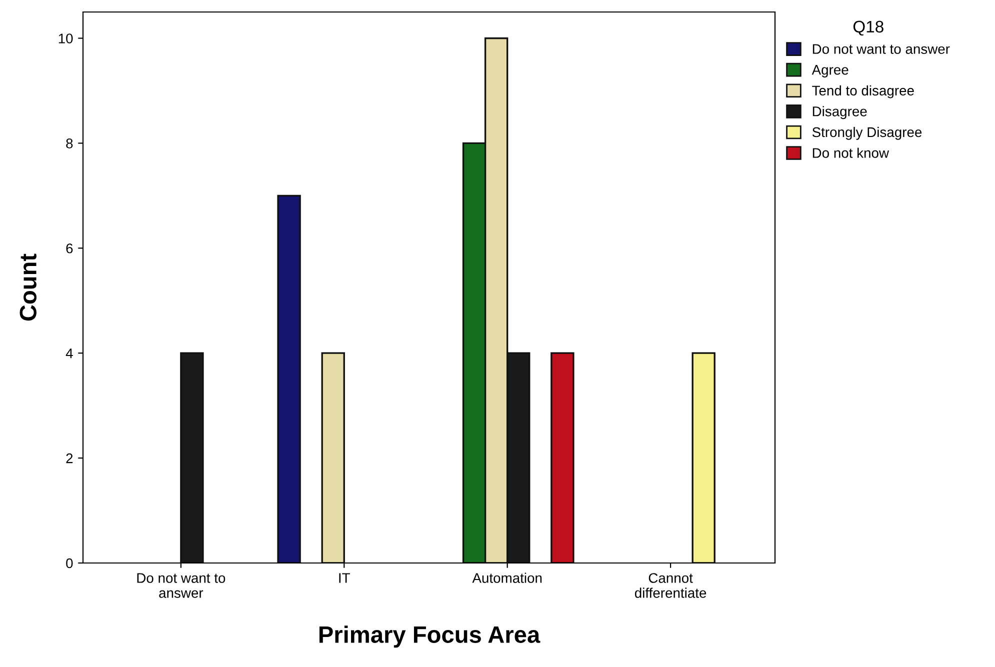  I want to click on y-tick-label: 6, so click(69, 248).